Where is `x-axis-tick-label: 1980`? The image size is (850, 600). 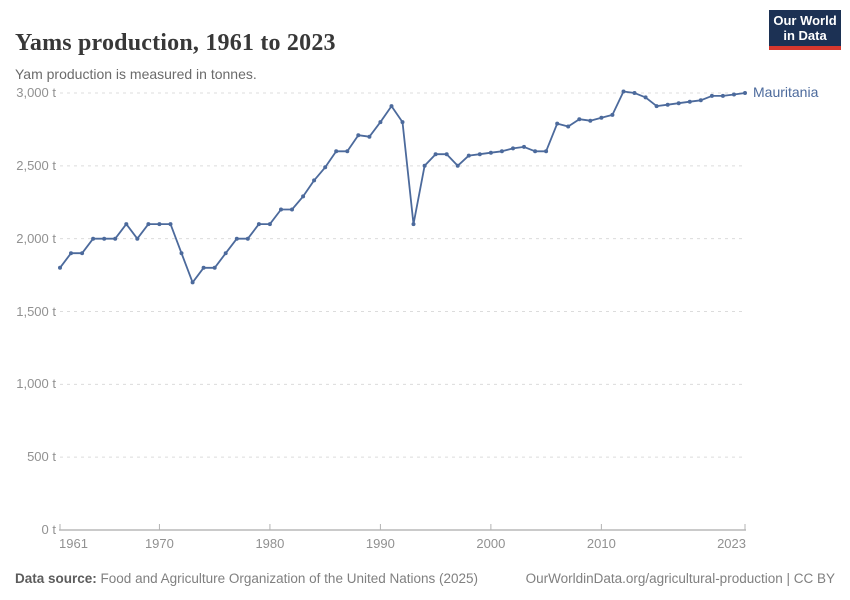 x-axis-tick-label: 1980 is located at coordinates (270, 543).